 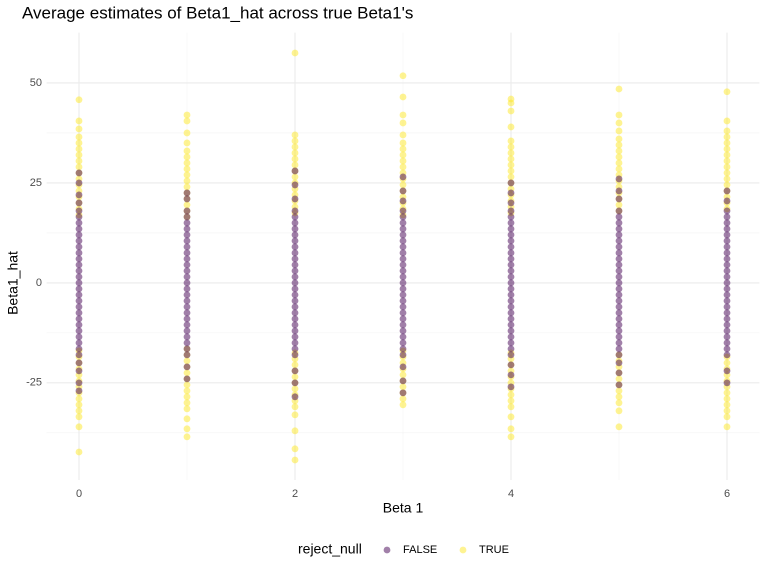 I want to click on x-tick-label: 4, so click(x=511, y=494).